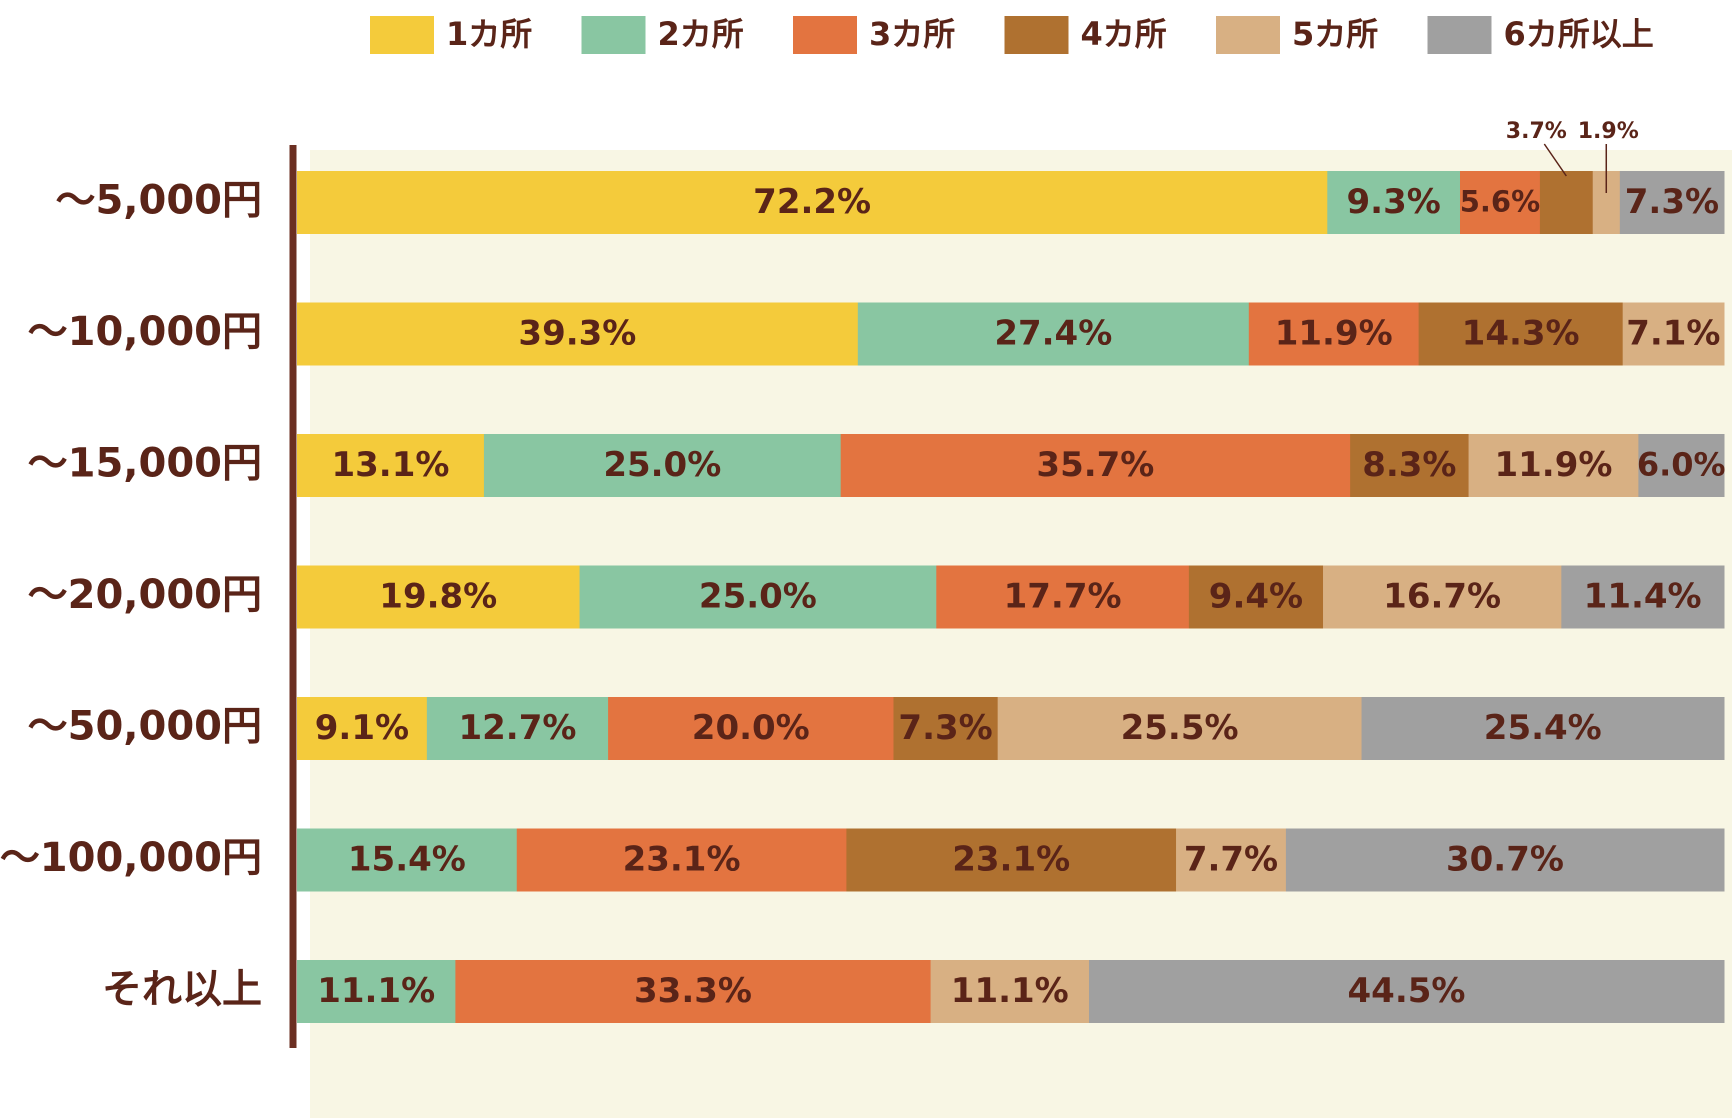 The image size is (1732, 1118). I want to click on row-label: 〜5,000円, so click(158, 201).